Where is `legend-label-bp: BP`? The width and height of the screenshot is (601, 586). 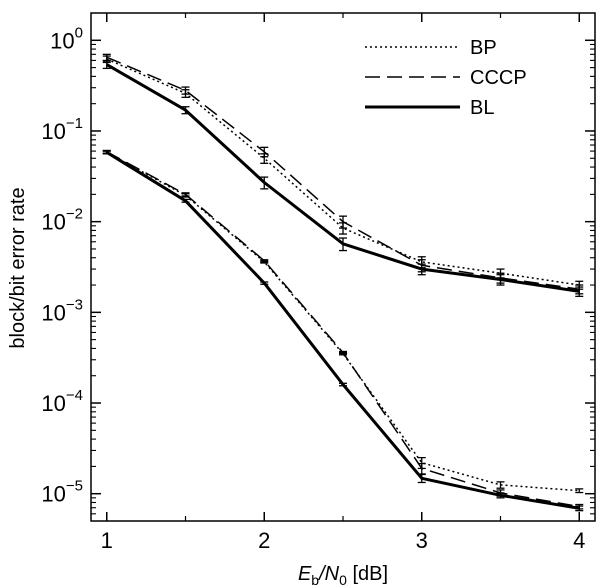
legend-label-bp: BP is located at coordinates (483, 48).